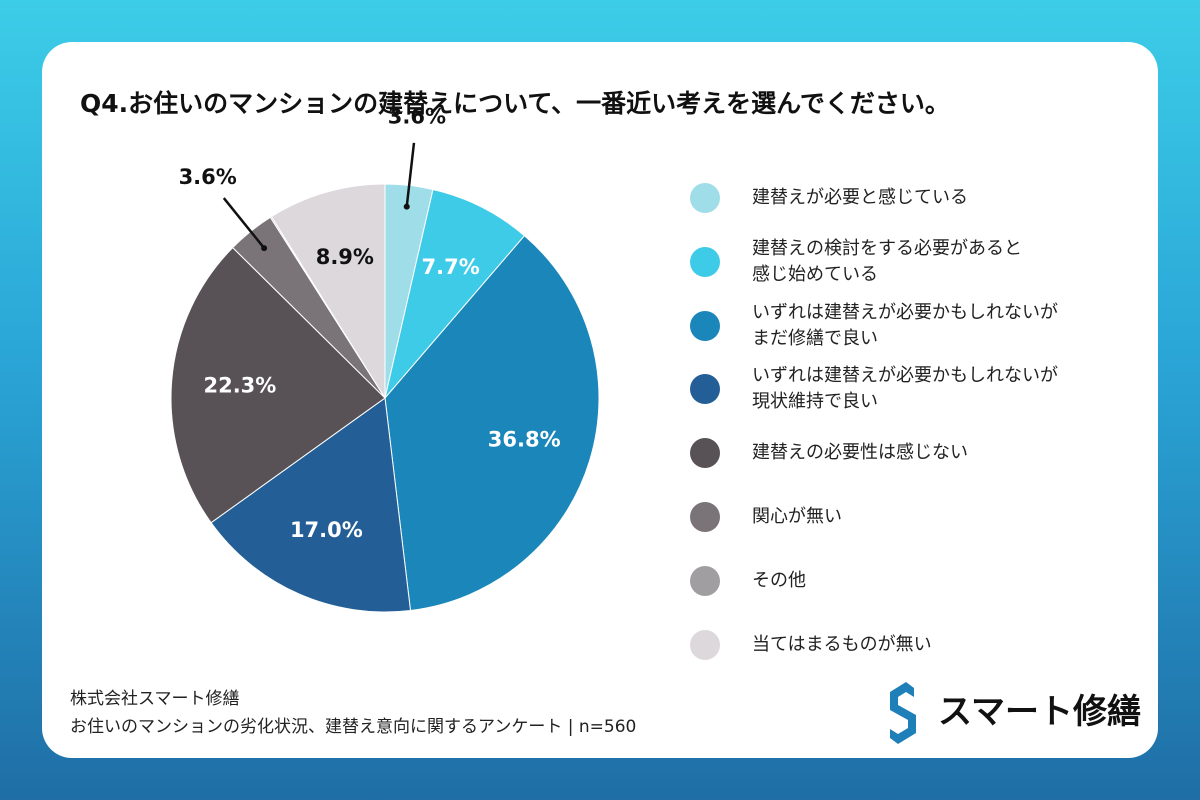 The height and width of the screenshot is (800, 1200). I want to click on data-label: 22.3%, so click(239, 386).